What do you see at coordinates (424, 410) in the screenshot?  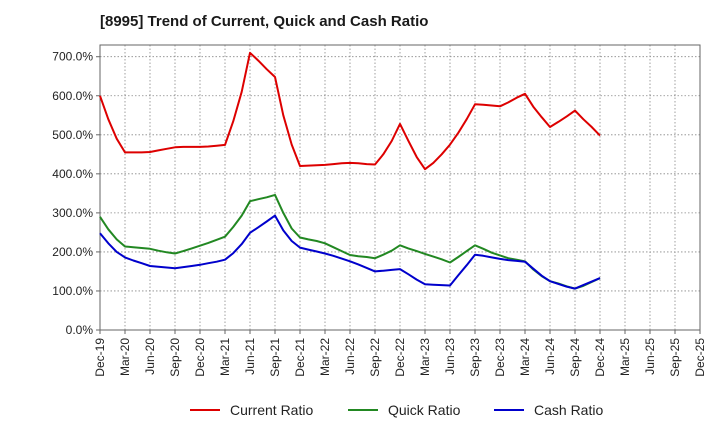 I see `legend-label-quick-ratio: Quick Ratio` at bounding box center [424, 410].